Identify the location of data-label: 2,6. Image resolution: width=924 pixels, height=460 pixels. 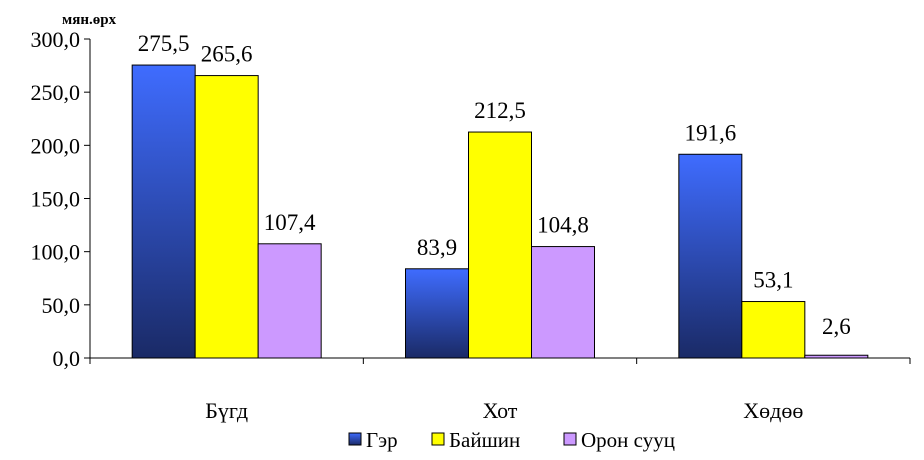
(836, 326).